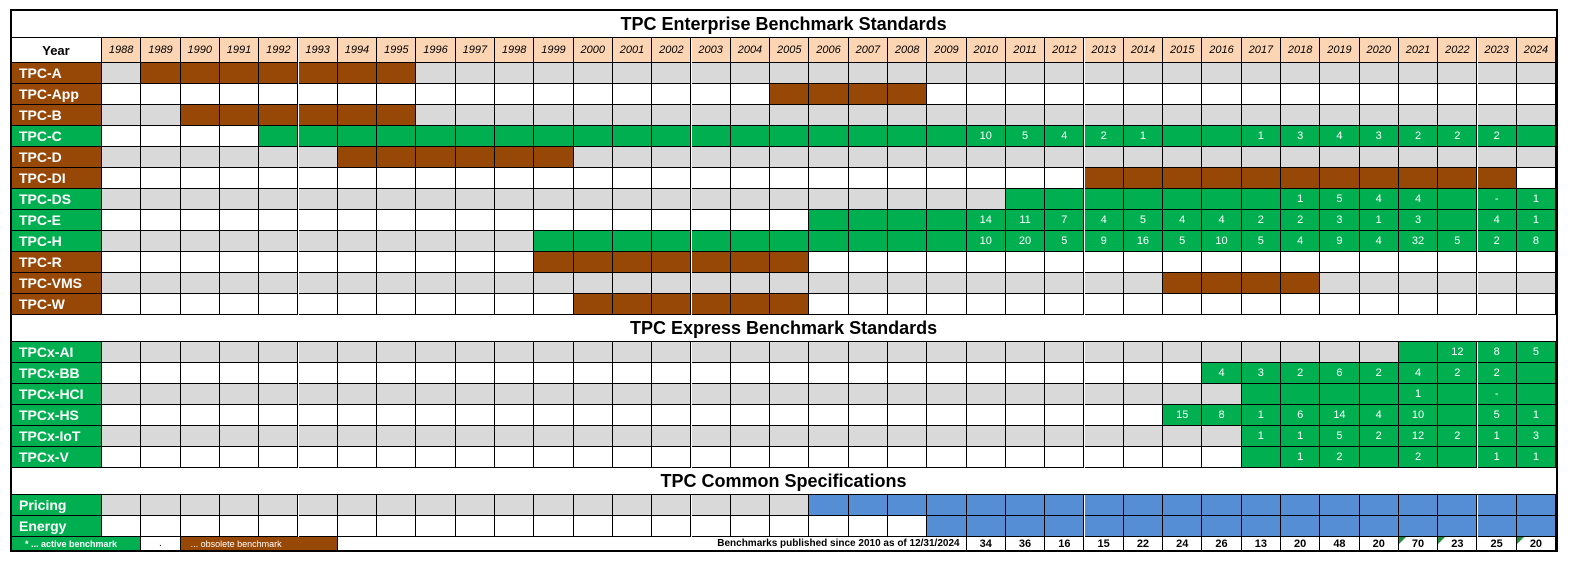  Describe the element at coordinates (122, 50) in the screenshot. I see `year-header-cell: 1988` at that location.